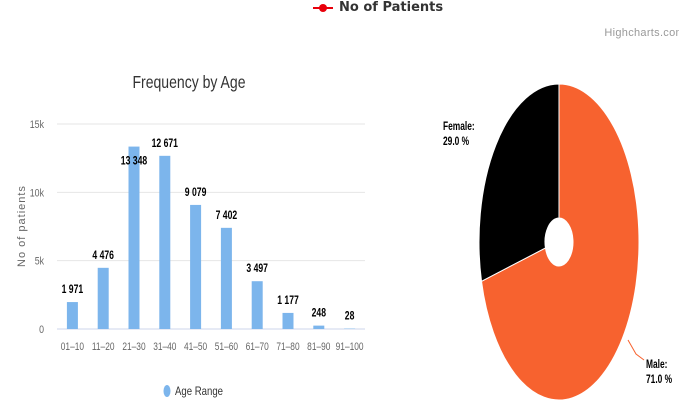 Image resolution: width=679 pixels, height=408 pixels. Describe the element at coordinates (37, 125) in the screenshot. I see `y-tick-label: 15k` at that location.